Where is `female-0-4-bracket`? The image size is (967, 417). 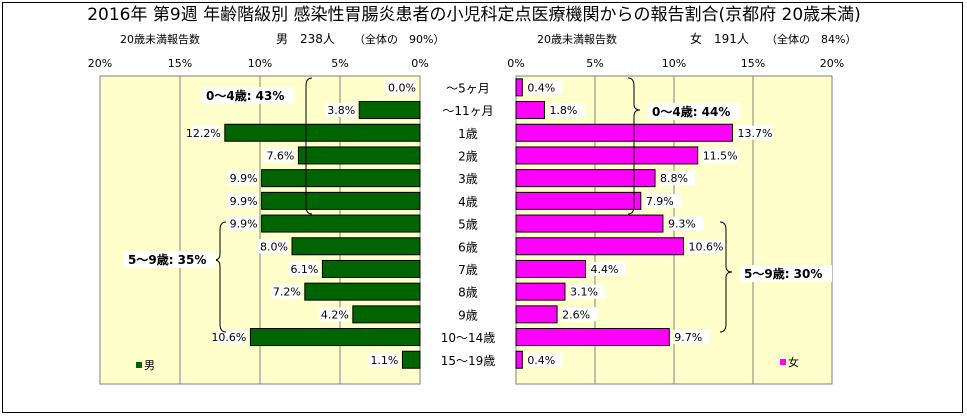 female-0-4-bracket is located at coordinates (634, 146).